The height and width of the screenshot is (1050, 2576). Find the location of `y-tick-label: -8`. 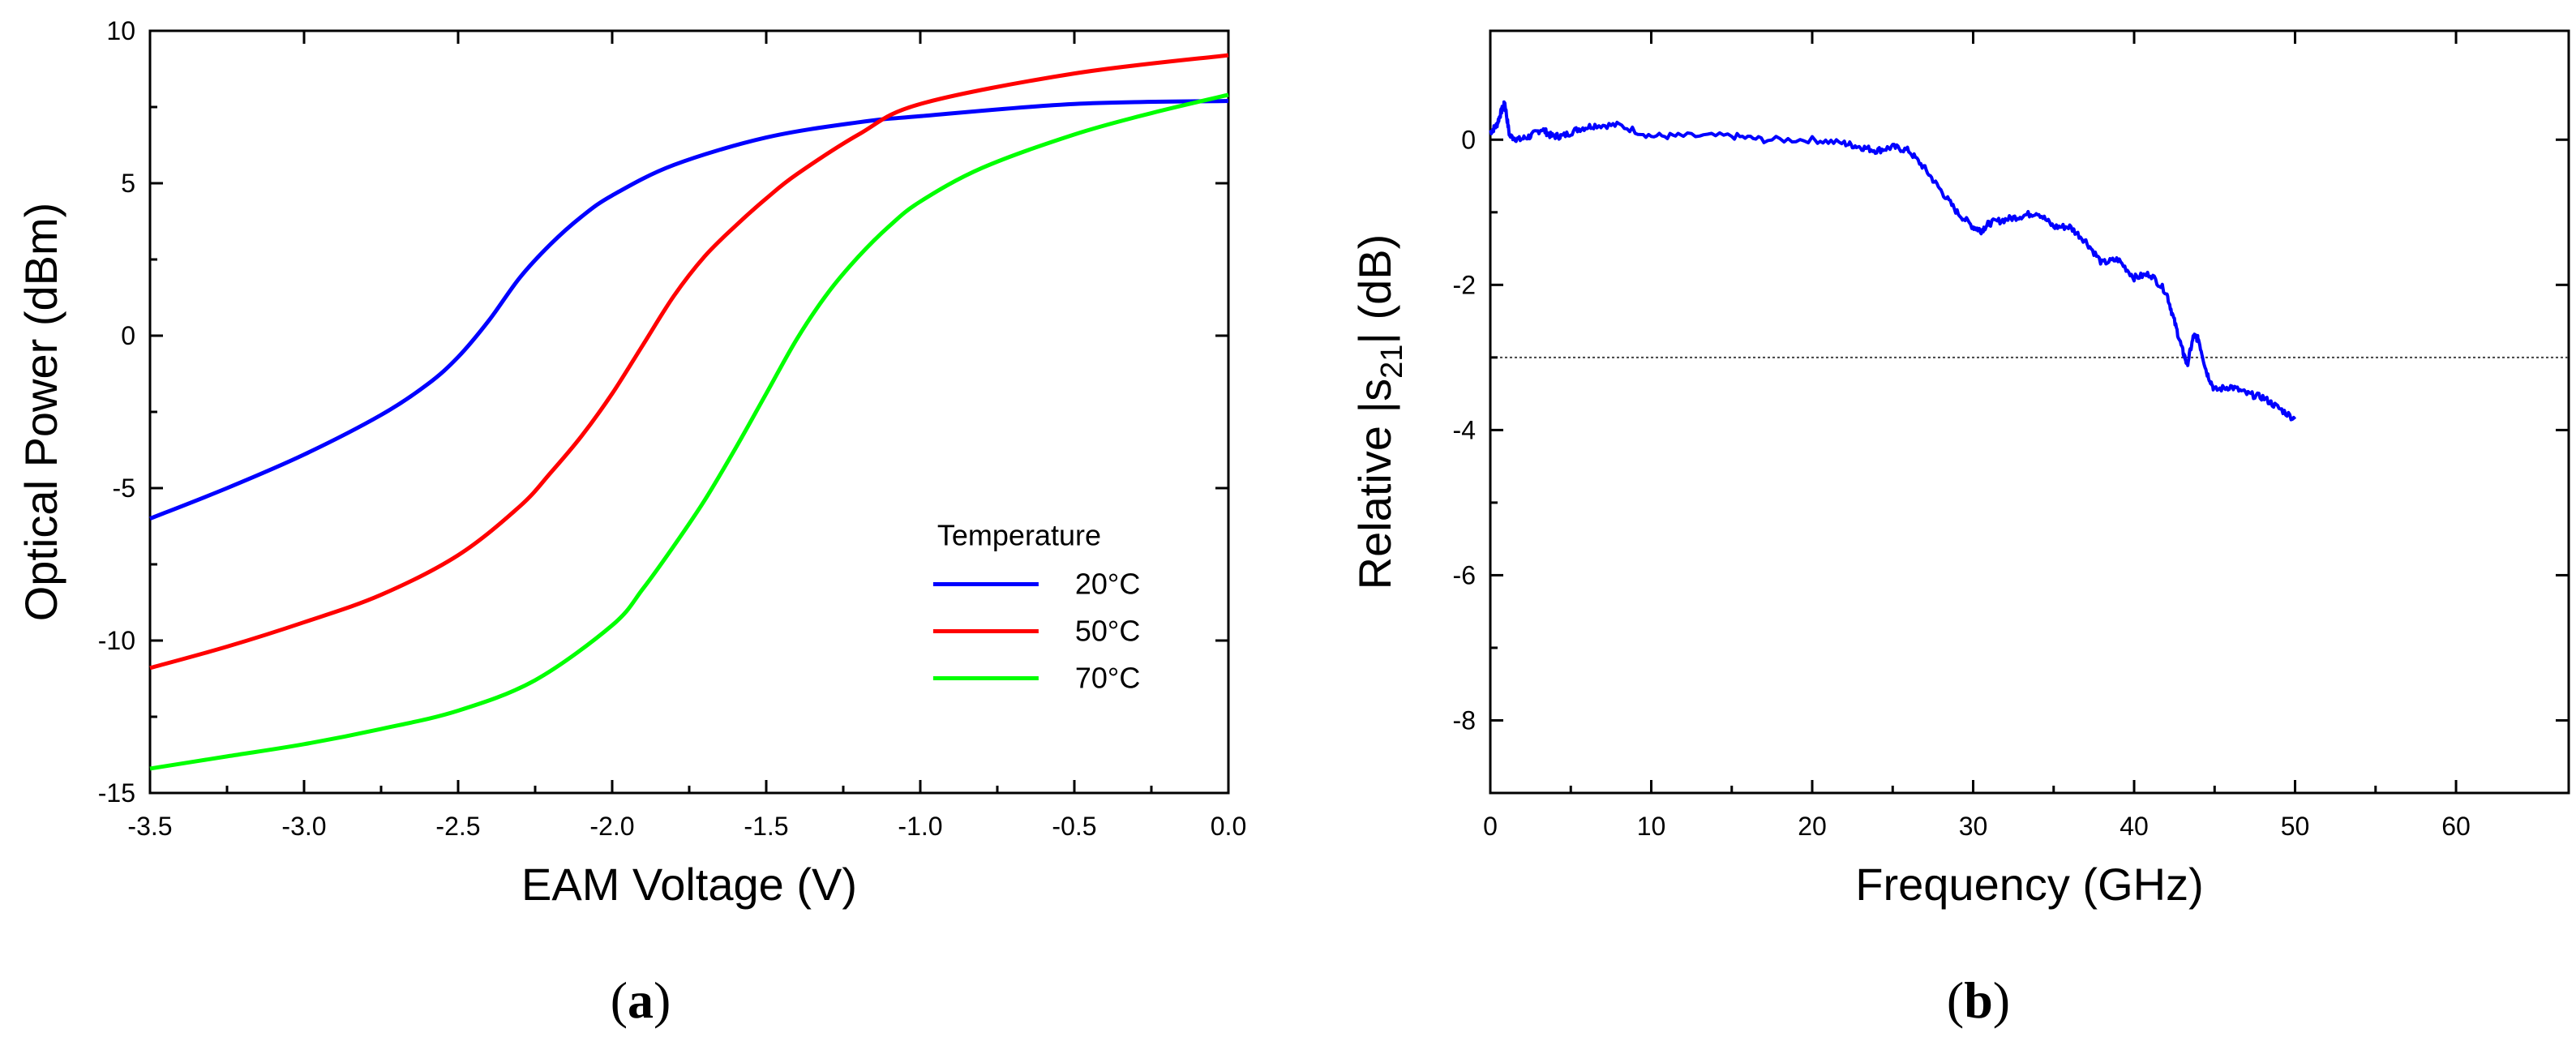

y-tick-label: -8 is located at coordinates (1464, 720).